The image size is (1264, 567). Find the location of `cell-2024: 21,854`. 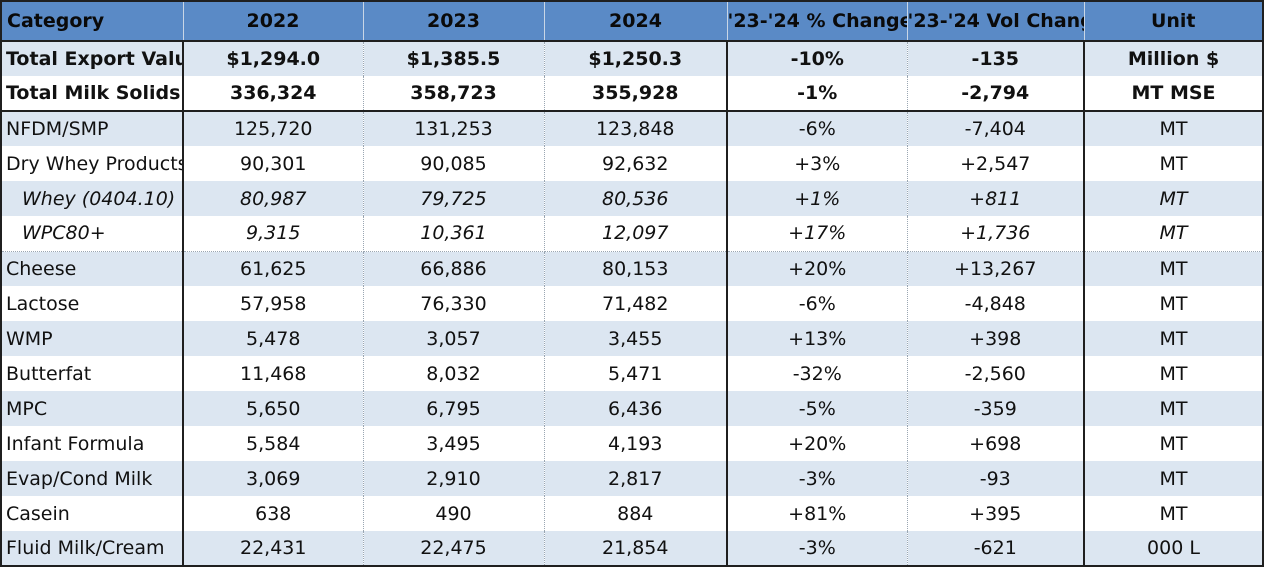

cell-2024: 21,854 is located at coordinates (636, 548).